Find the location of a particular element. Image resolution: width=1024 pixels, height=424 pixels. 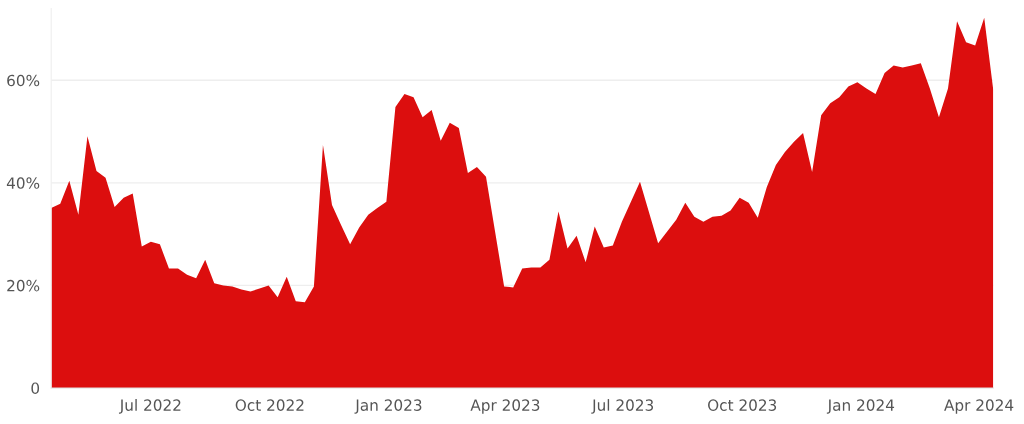

x-tick-label: Jul 2022 is located at coordinates (149, 406).